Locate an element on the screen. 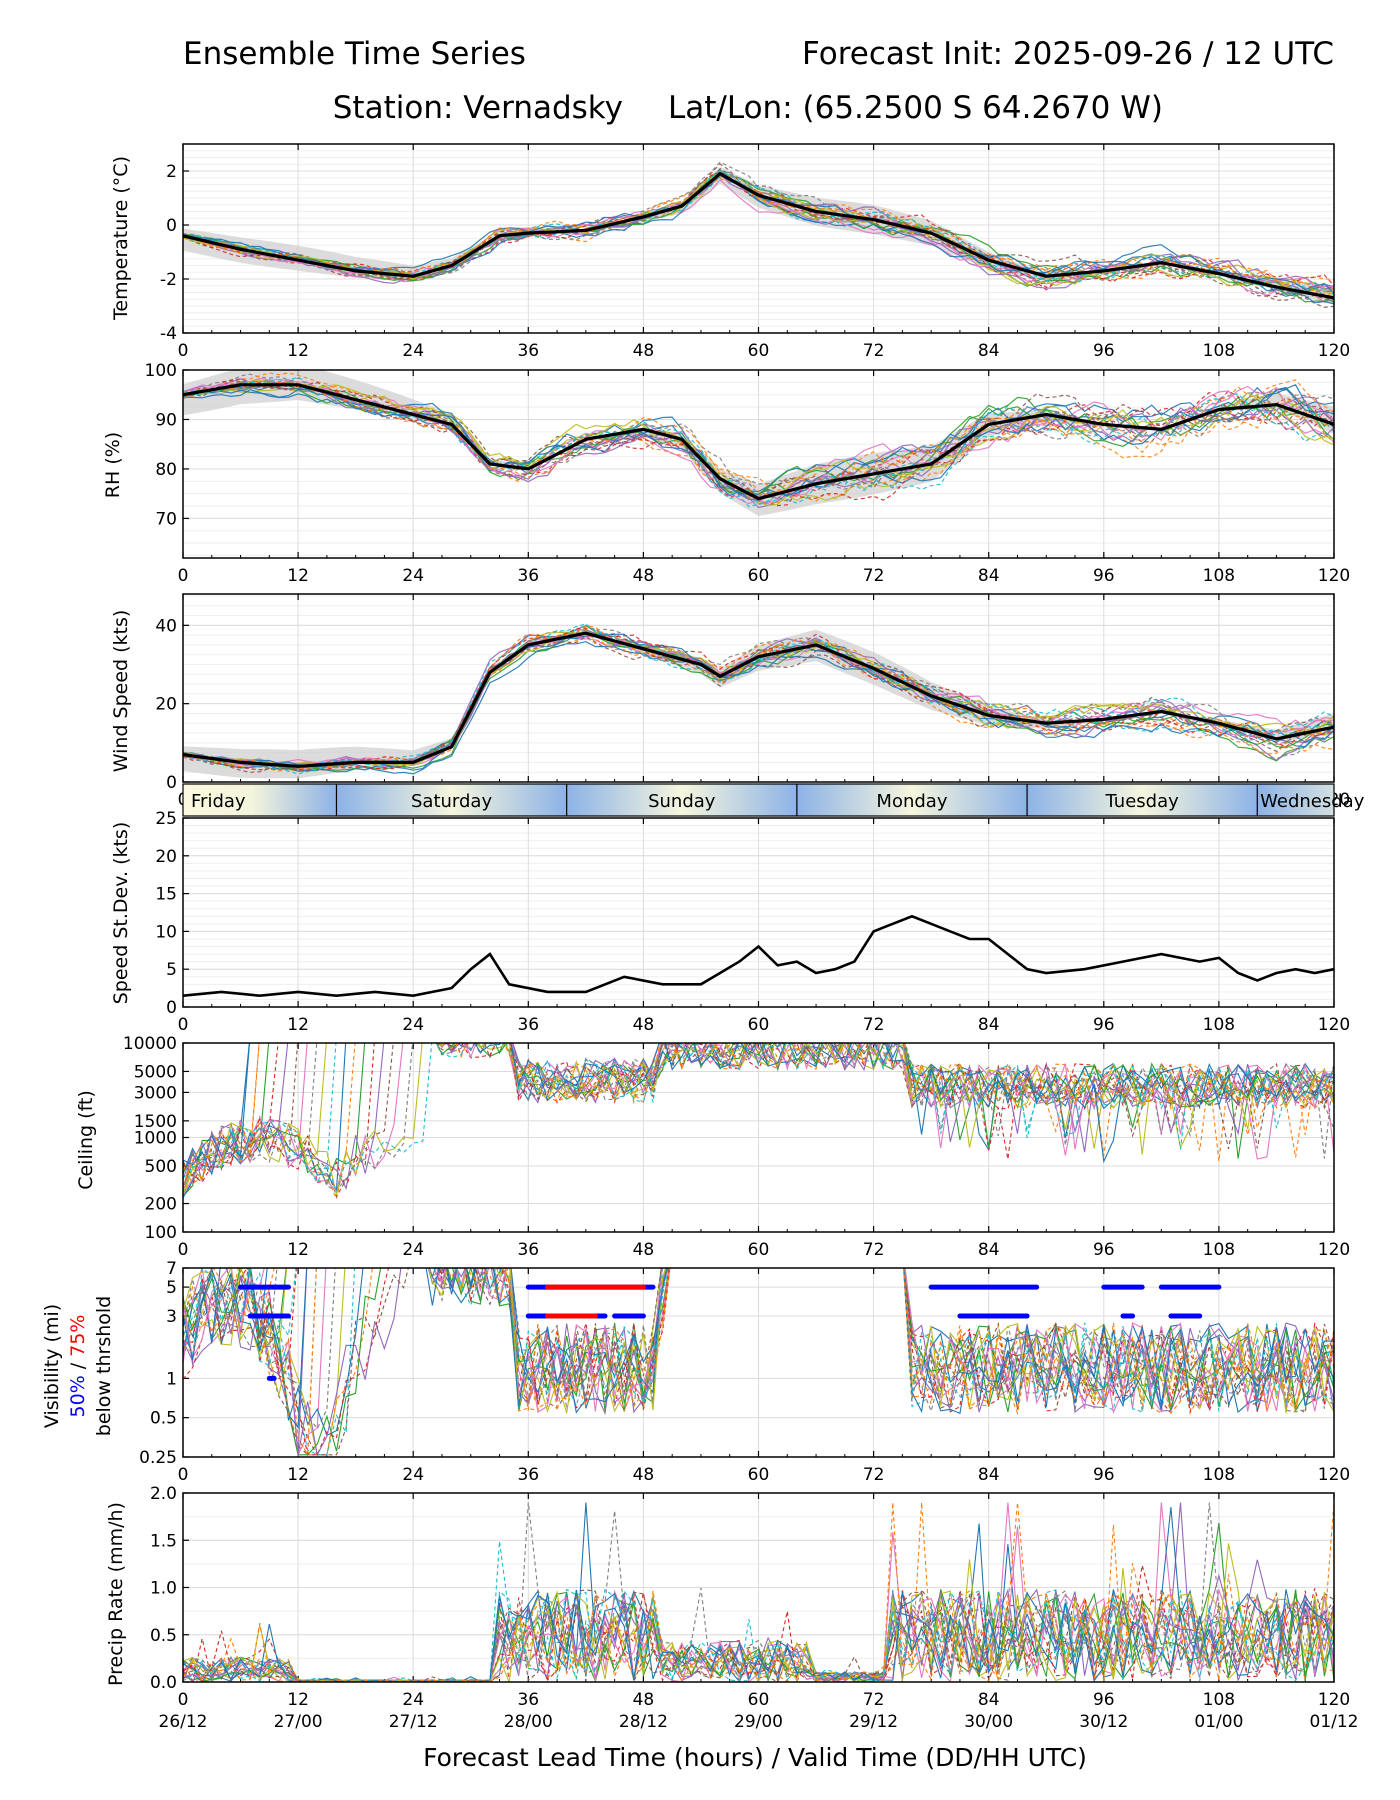  y-tick-label: 1.5 is located at coordinates (163, 1541).